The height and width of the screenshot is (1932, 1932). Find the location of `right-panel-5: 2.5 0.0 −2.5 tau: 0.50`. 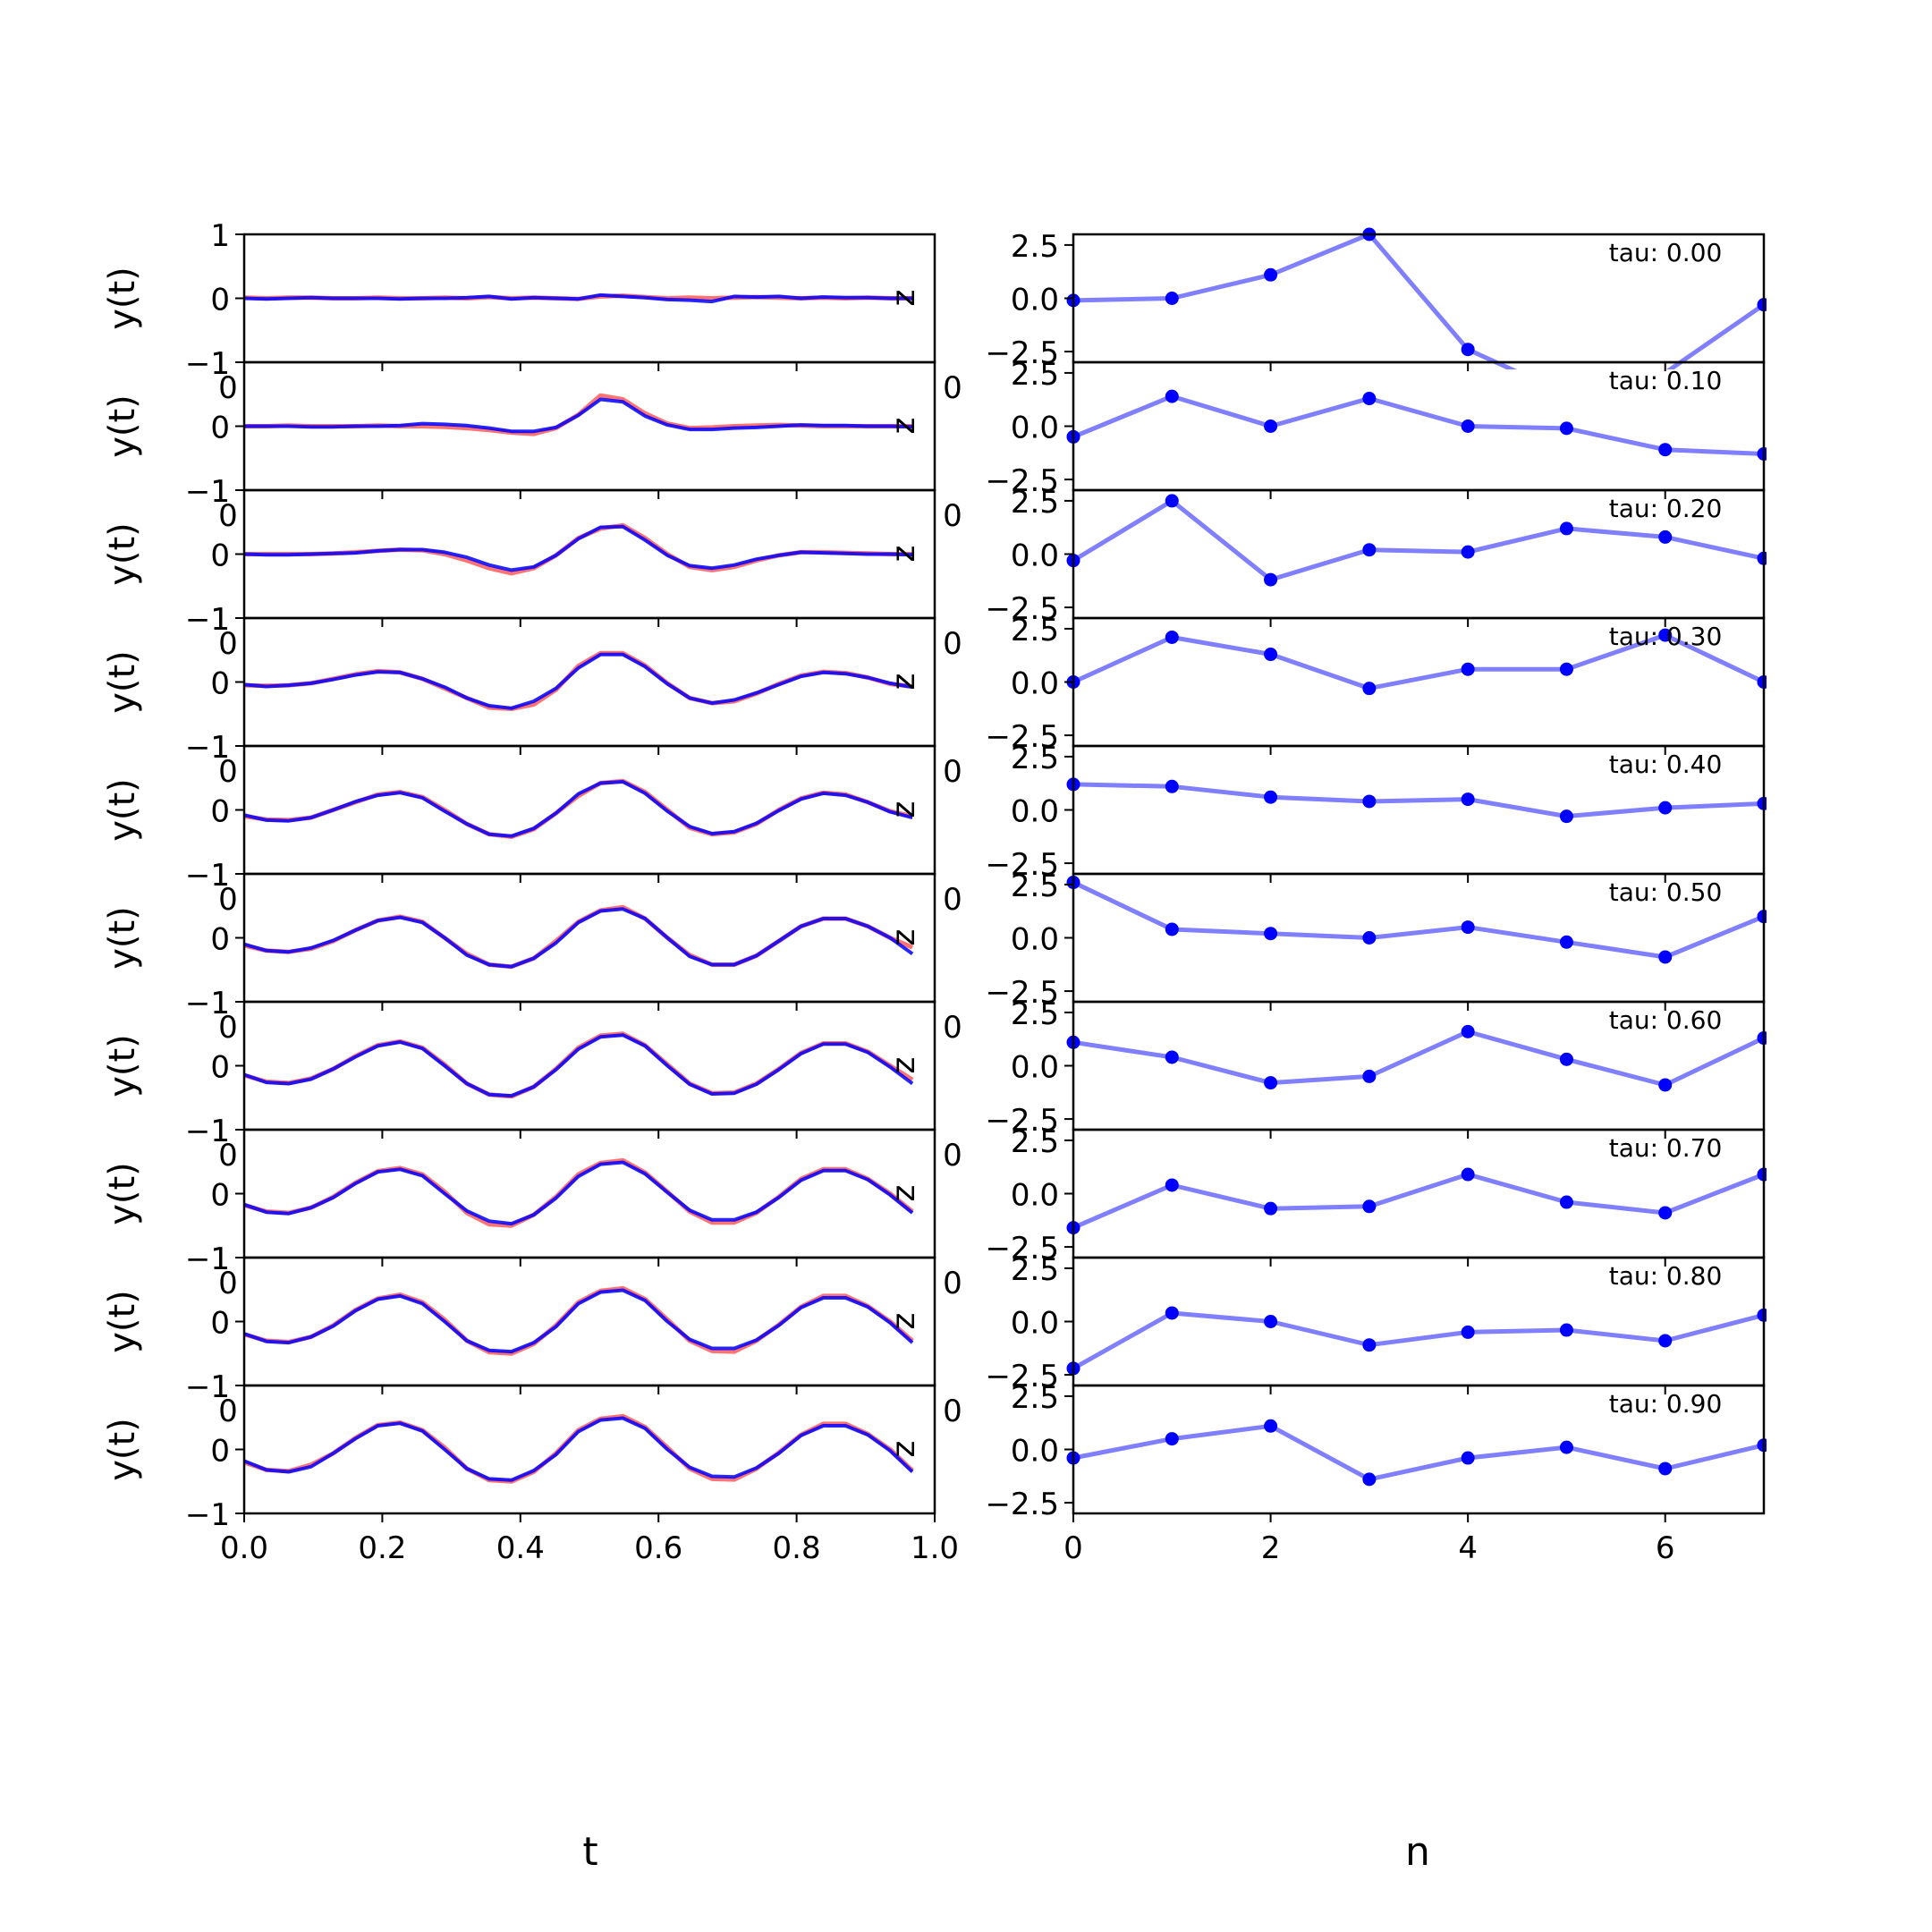

right-panel-5: 2.5 0.0 −2.5 tau: 0.50 is located at coordinates (1376, 940).